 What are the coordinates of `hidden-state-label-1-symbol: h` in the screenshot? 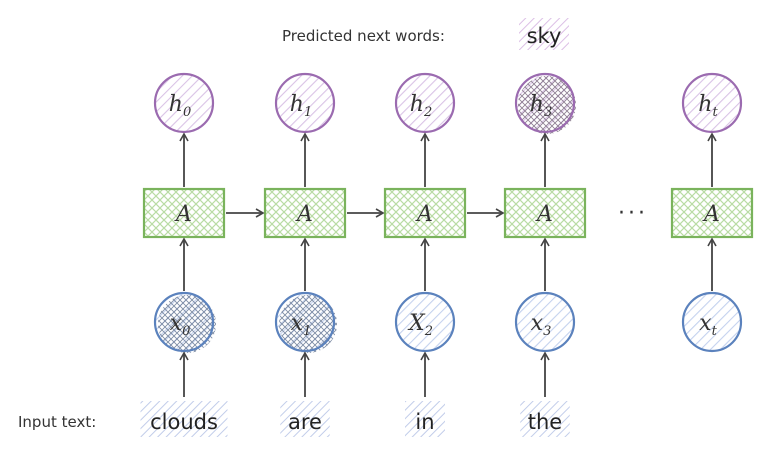 It's located at (297, 104).